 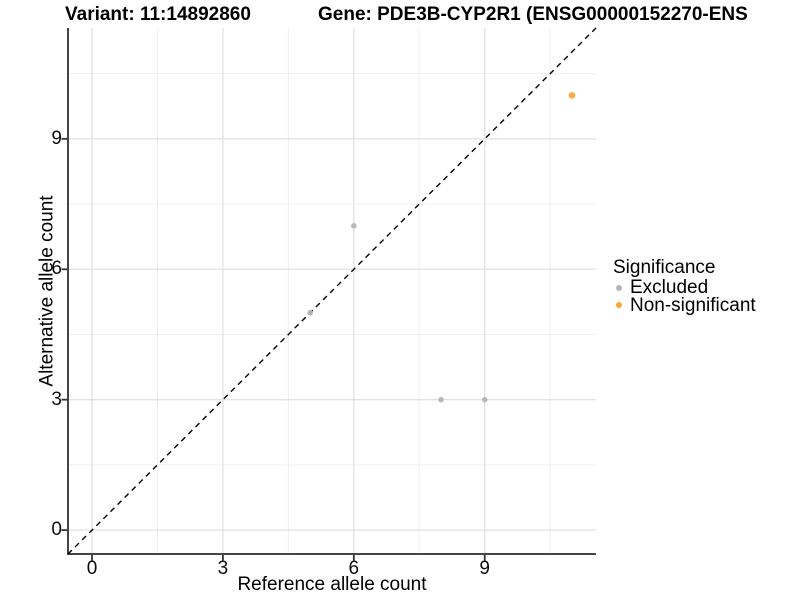 I want to click on legend-item-label: Excluded, so click(x=669, y=287).